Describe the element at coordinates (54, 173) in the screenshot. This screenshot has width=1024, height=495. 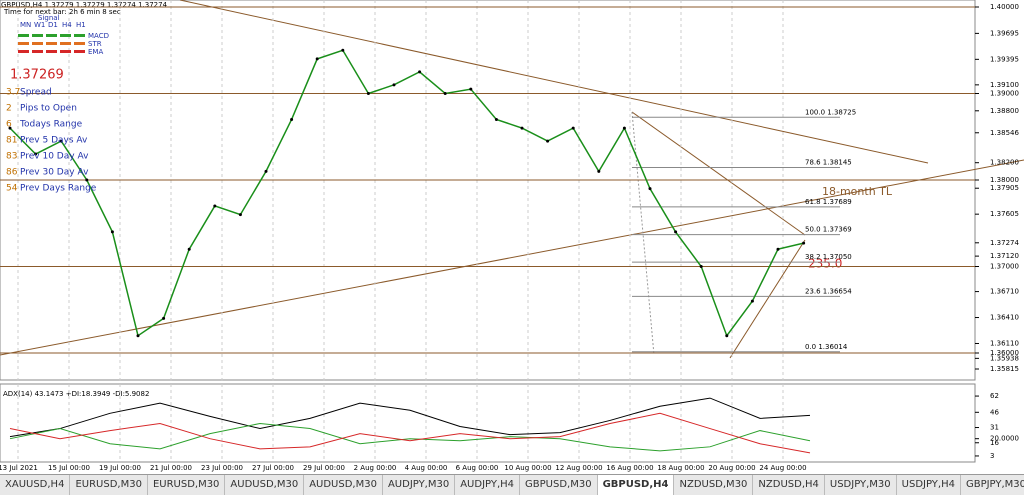
I see `info-label: Prev 30 Day Av` at that location.